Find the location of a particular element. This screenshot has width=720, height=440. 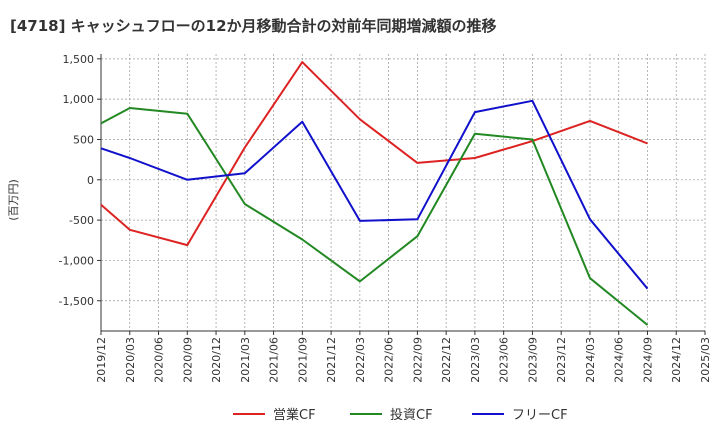

y-tick-label: -500 is located at coordinates (81, 220).